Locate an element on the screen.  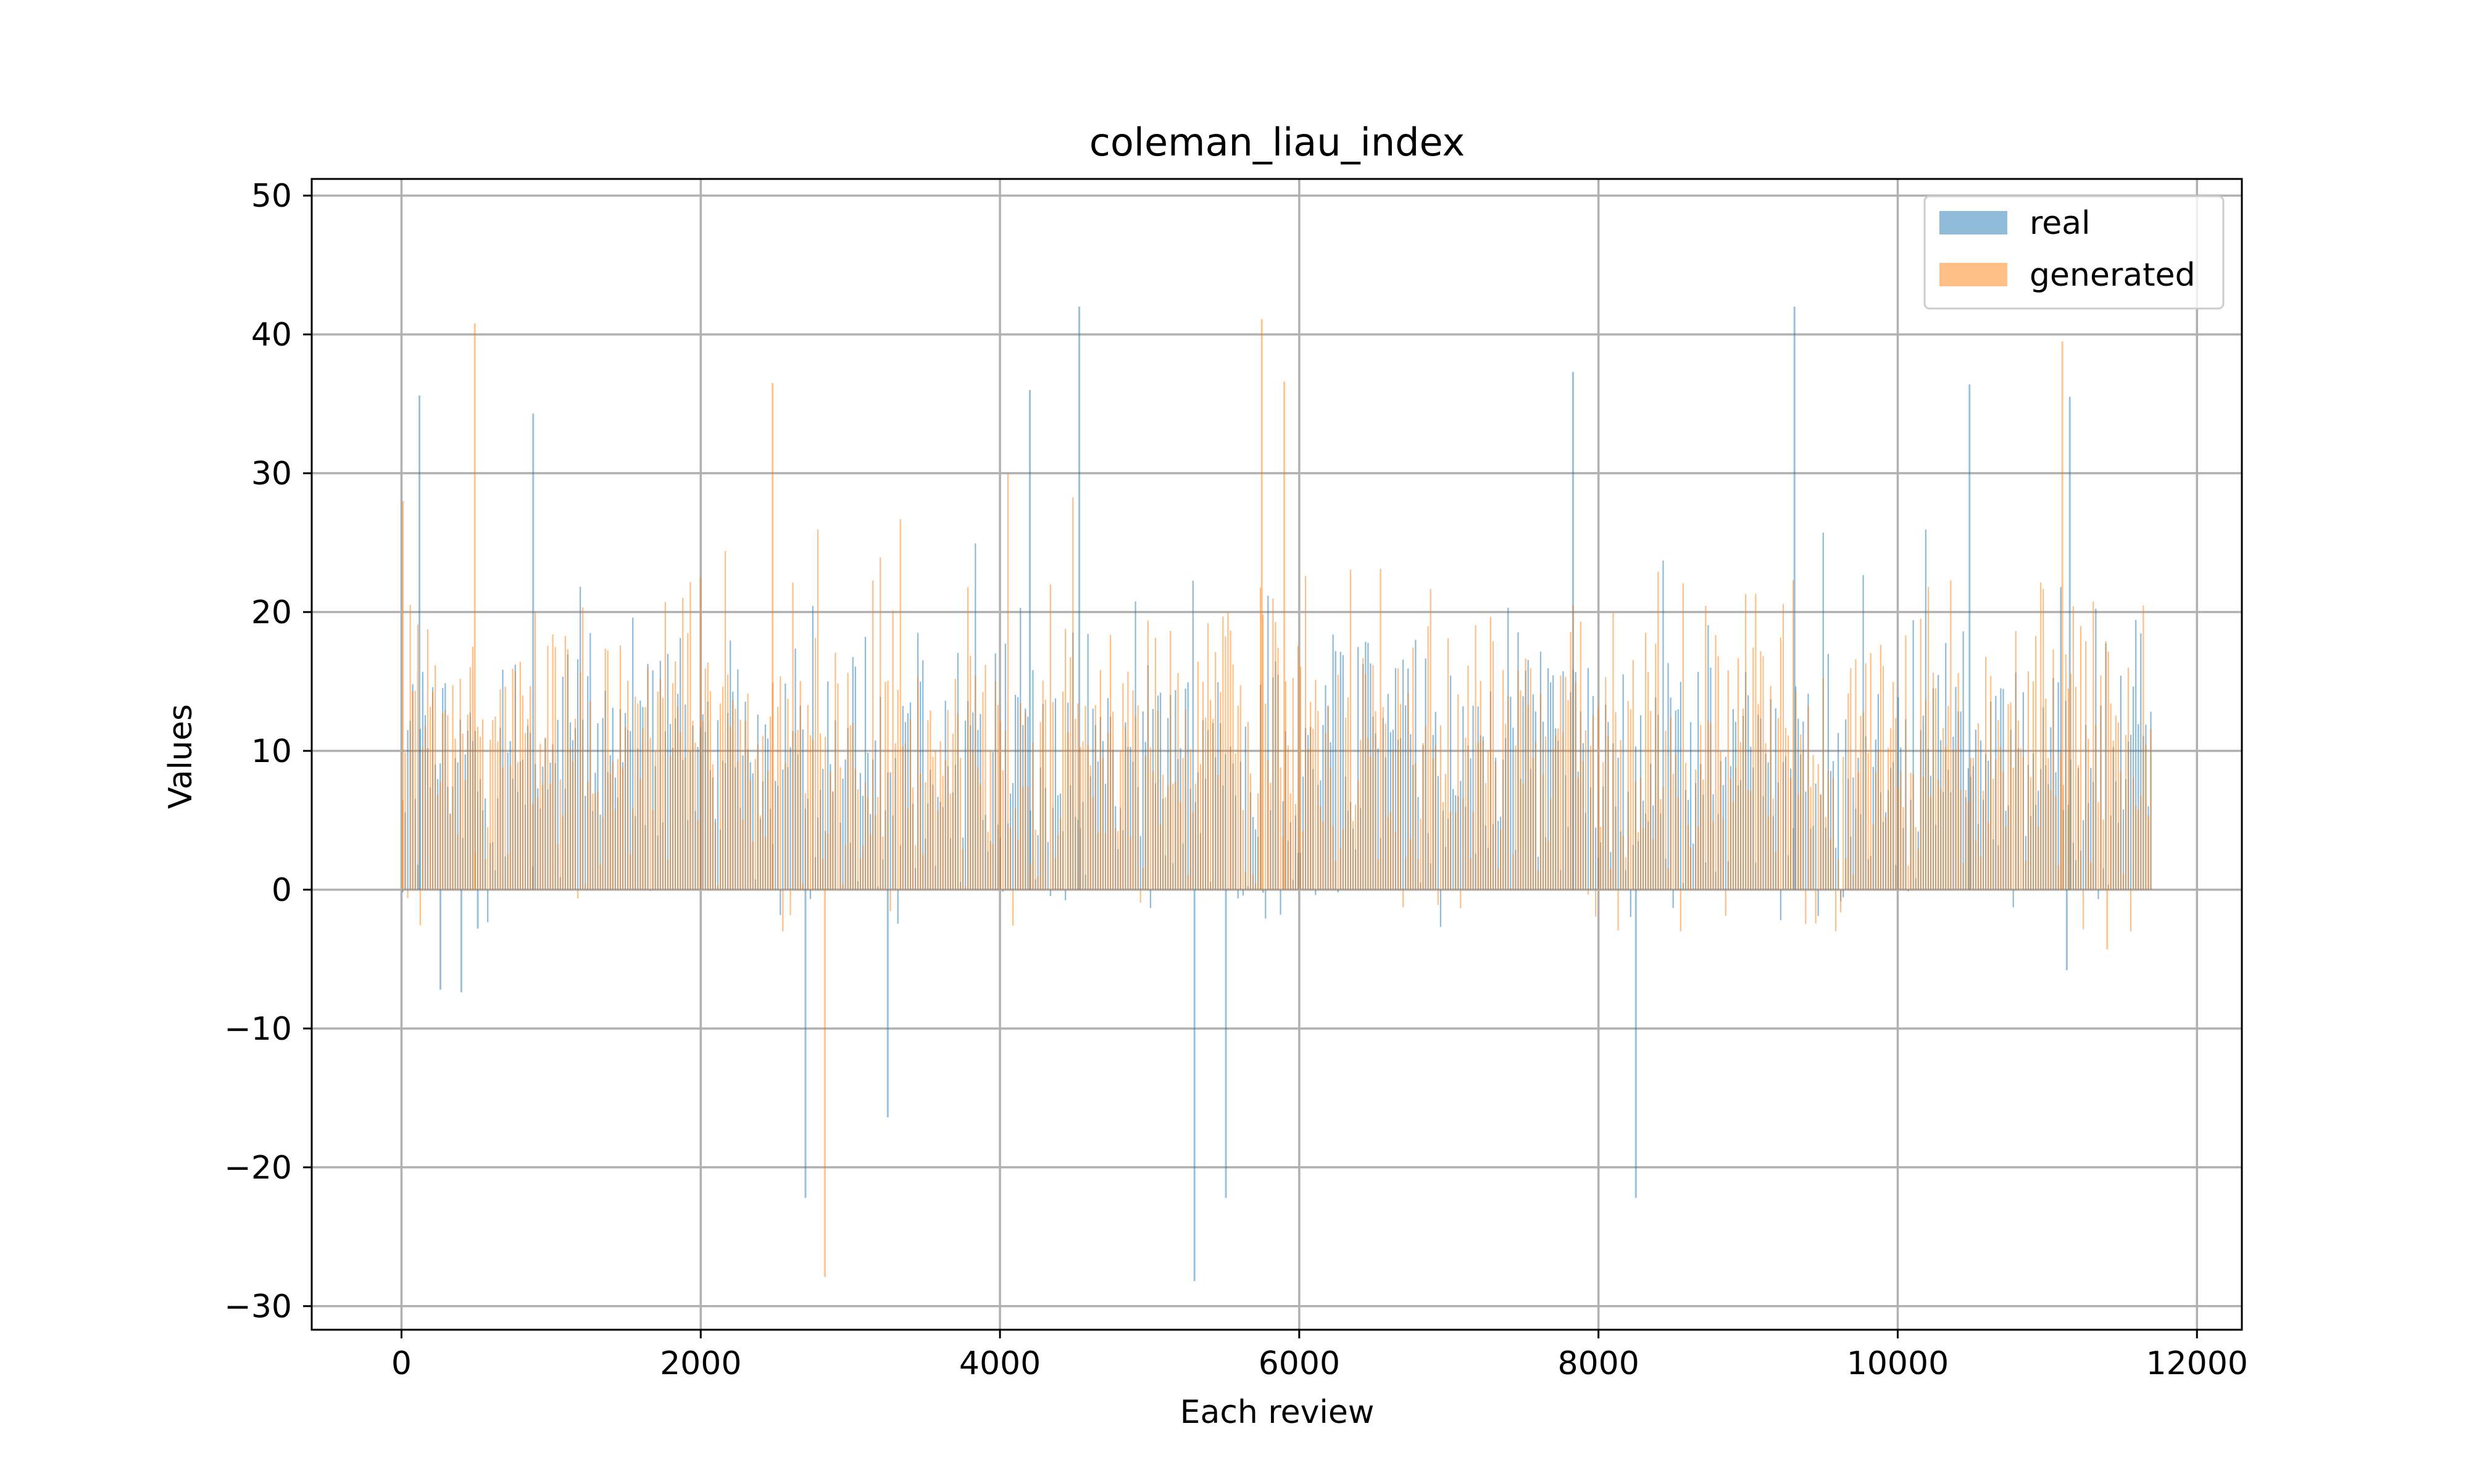
y-tick-label: −30 is located at coordinates (258, 1307).